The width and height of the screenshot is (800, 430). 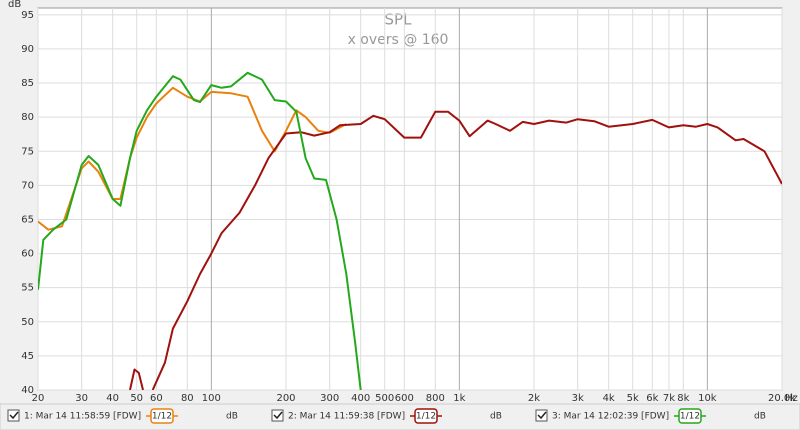 What do you see at coordinates (27, 219) in the screenshot?
I see `y-tick-label: 65` at bounding box center [27, 219].